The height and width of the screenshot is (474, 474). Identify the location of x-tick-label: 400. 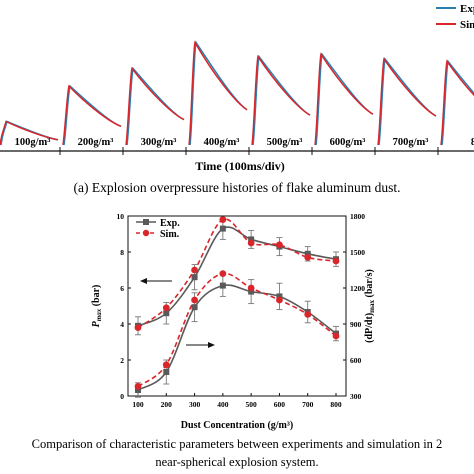
(223, 404).